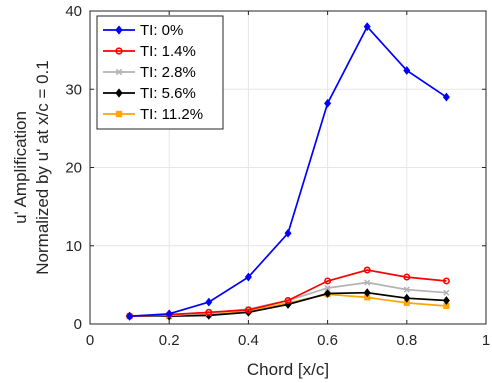  I want to click on y-axis-label-line-1: u' Amplification, so click(20, 167).